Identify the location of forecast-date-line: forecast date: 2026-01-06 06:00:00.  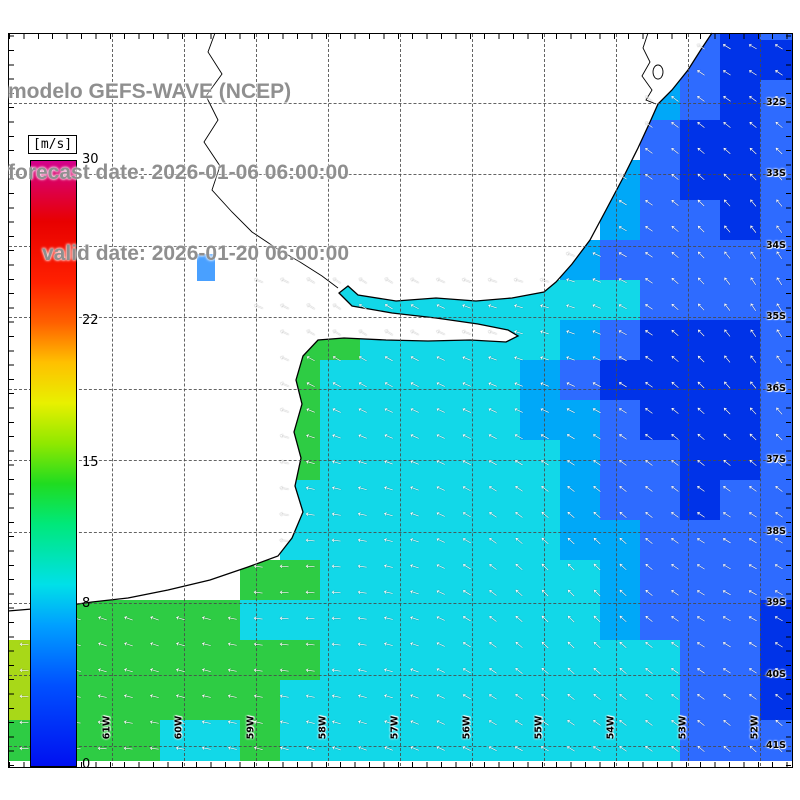
(178, 172).